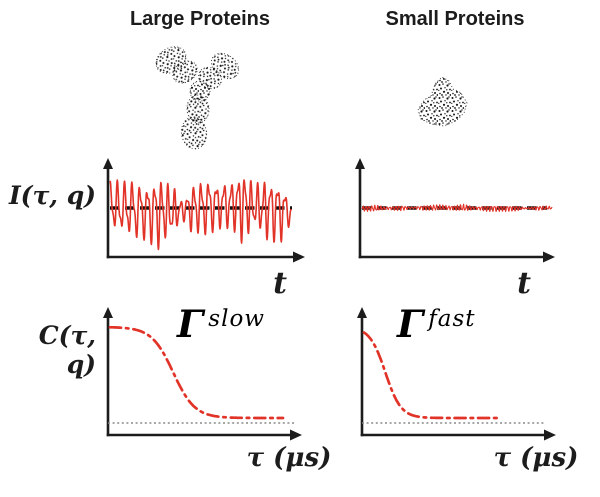 The image size is (600, 497). I want to click on globular-protein-outline, so click(442, 101).